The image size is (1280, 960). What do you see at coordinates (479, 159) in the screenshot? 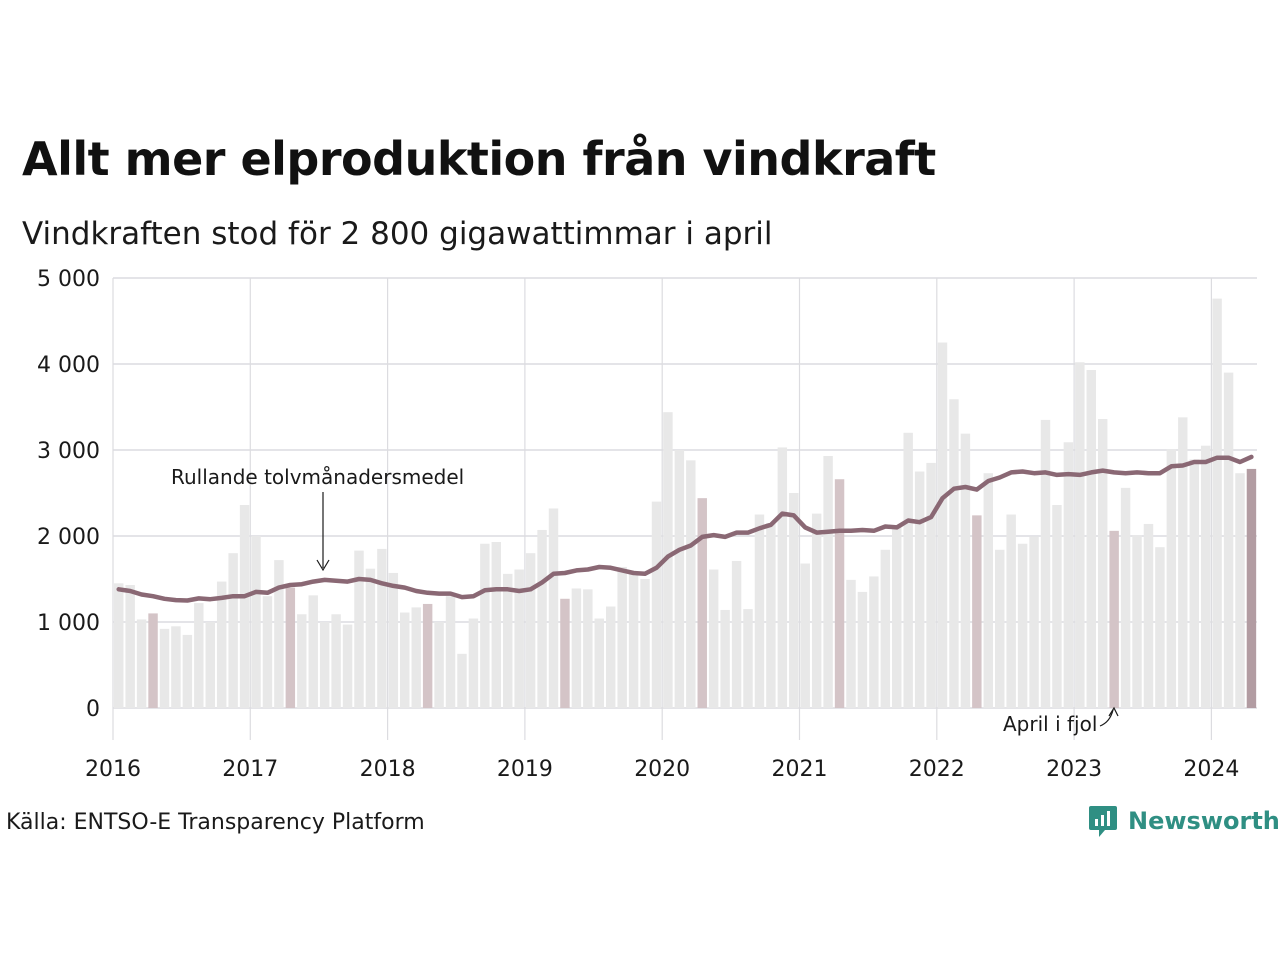
I see `chart-title: Allt mer elproduktion från vindkraft` at bounding box center [479, 159].